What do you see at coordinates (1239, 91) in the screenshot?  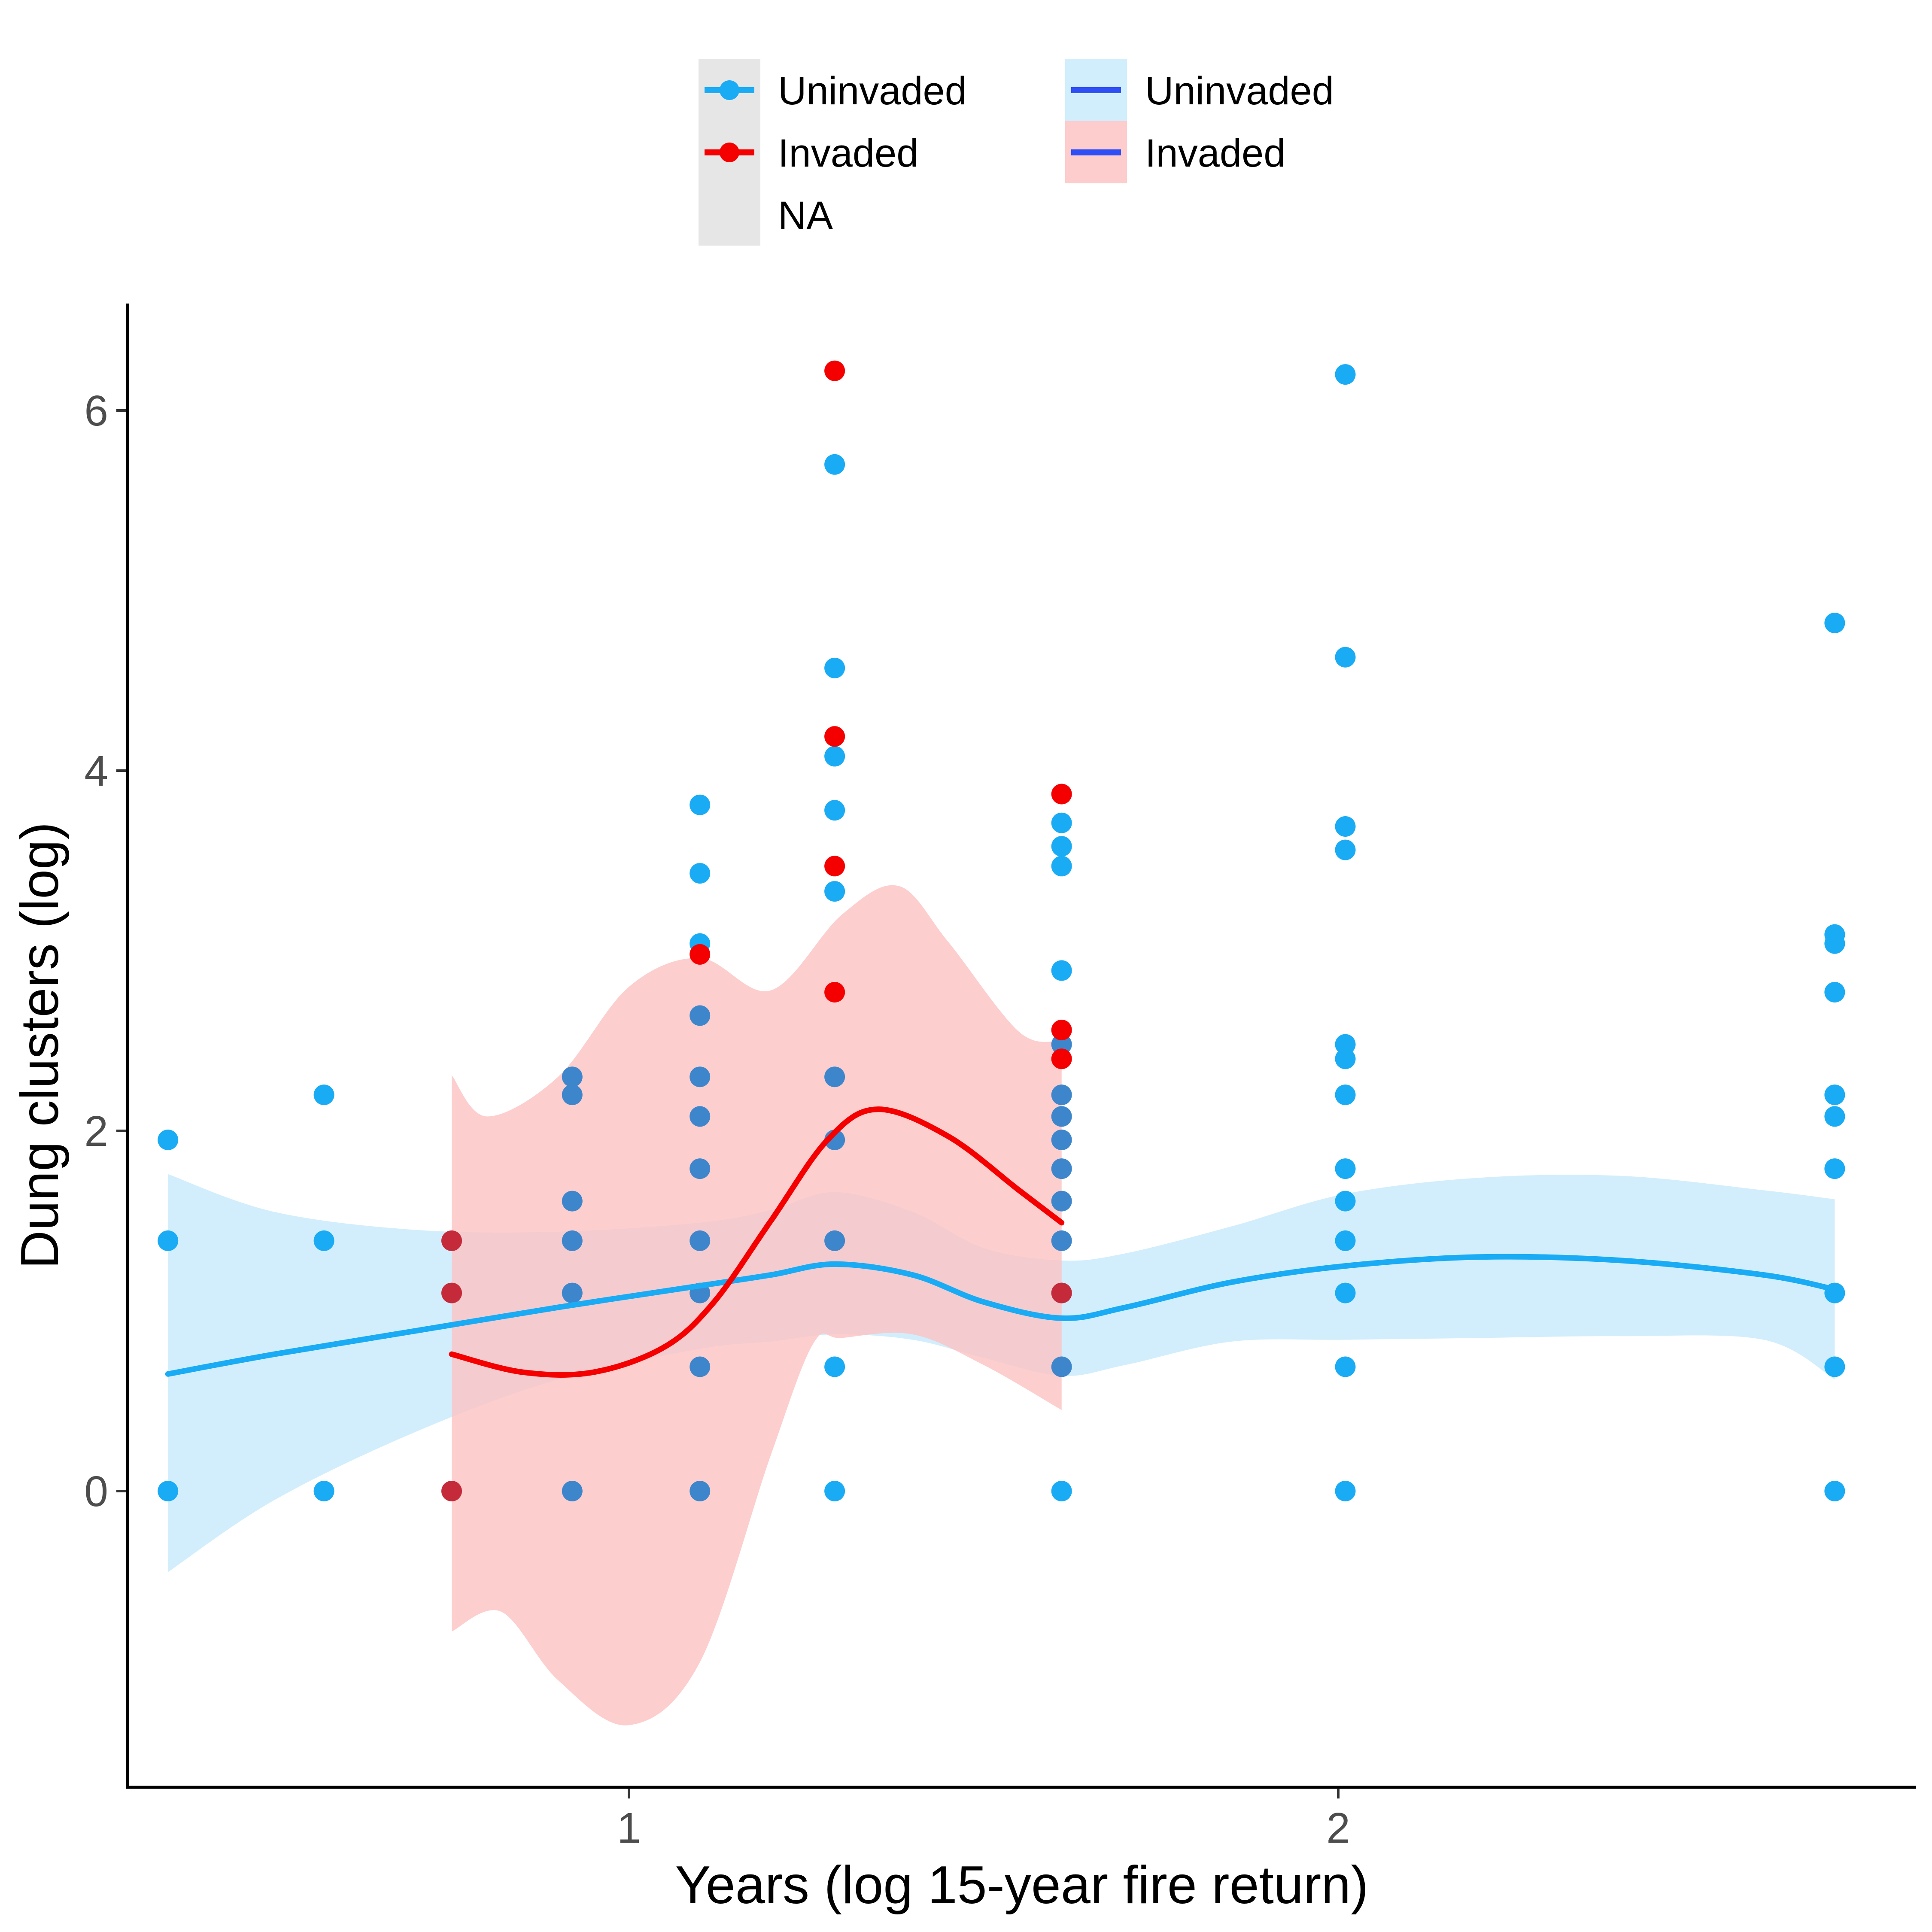 I see `legend-label-uninvaded-smooth: Uninvaded` at bounding box center [1239, 91].